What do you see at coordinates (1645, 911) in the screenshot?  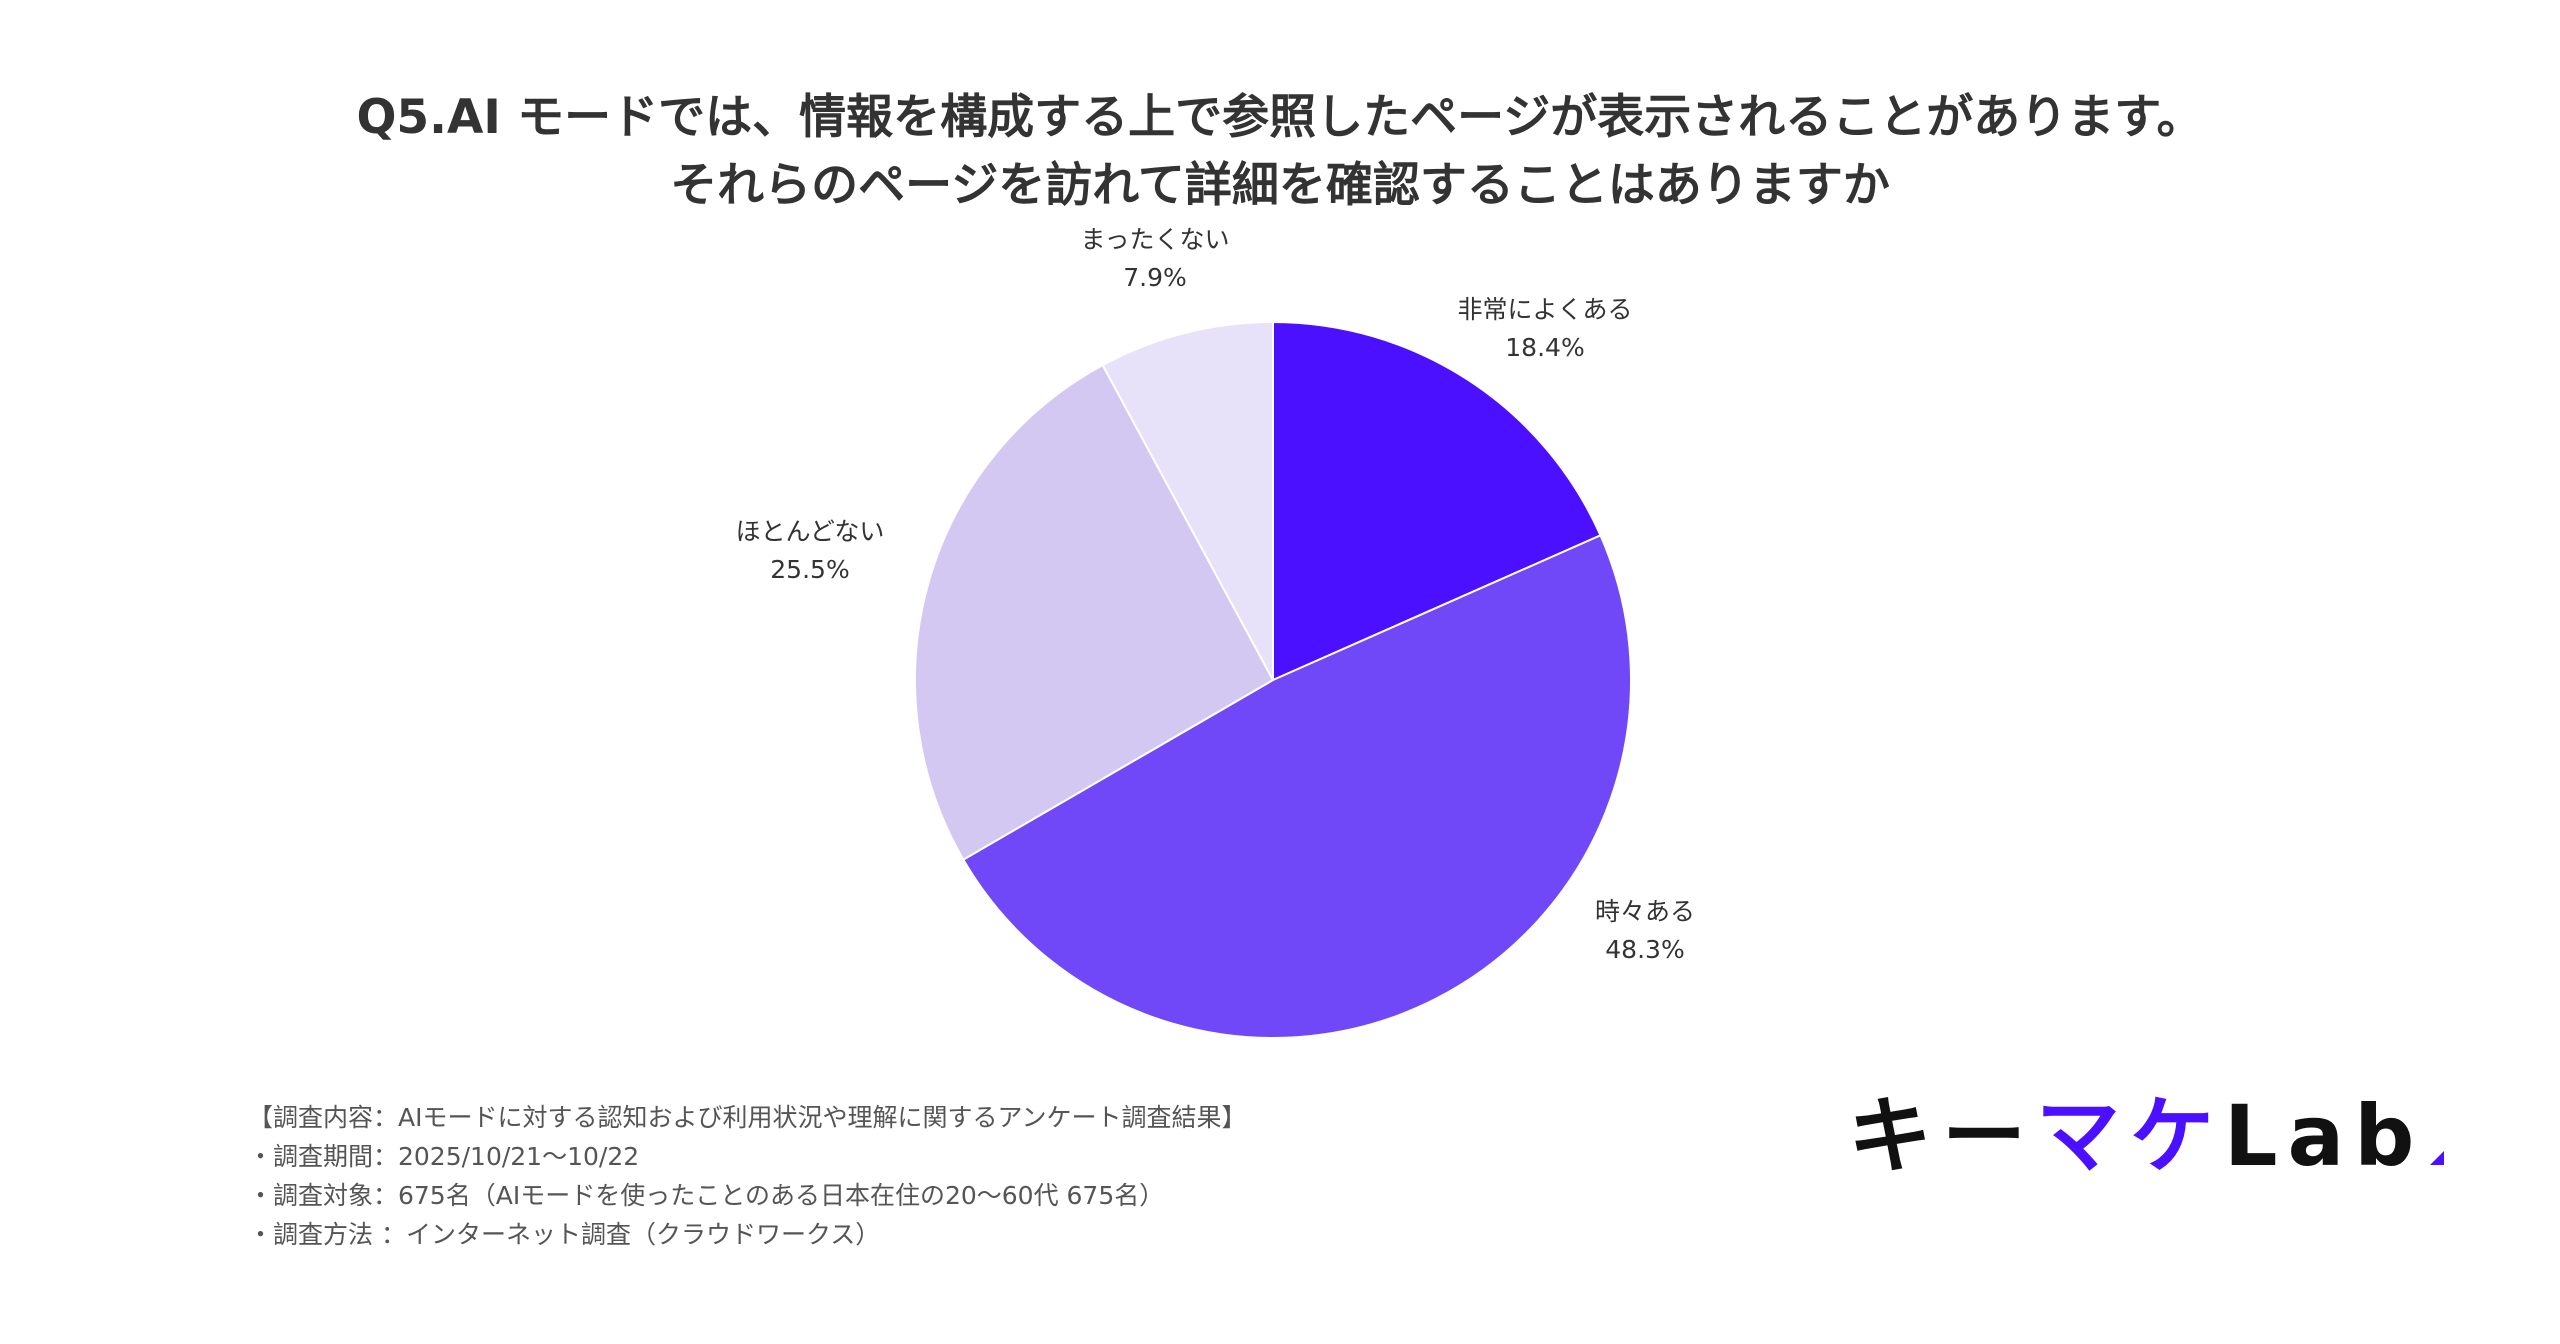 I see `slice-label-2: 時々ある` at bounding box center [1645, 911].